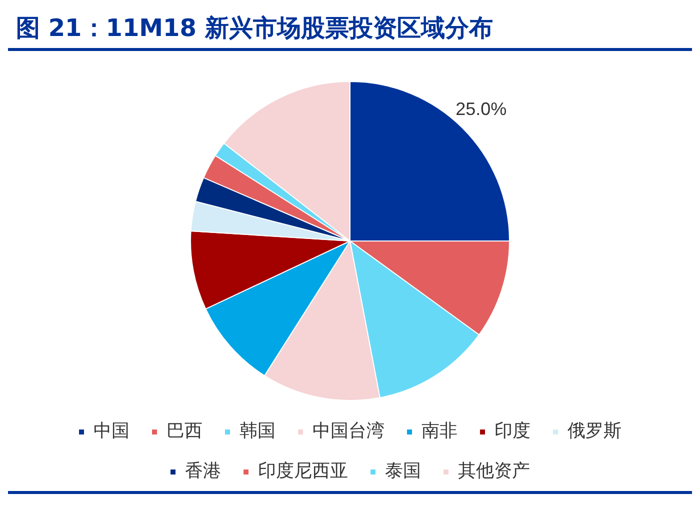 The height and width of the screenshot is (531, 700). I want to click on legend-label: 巴西, so click(184, 431).